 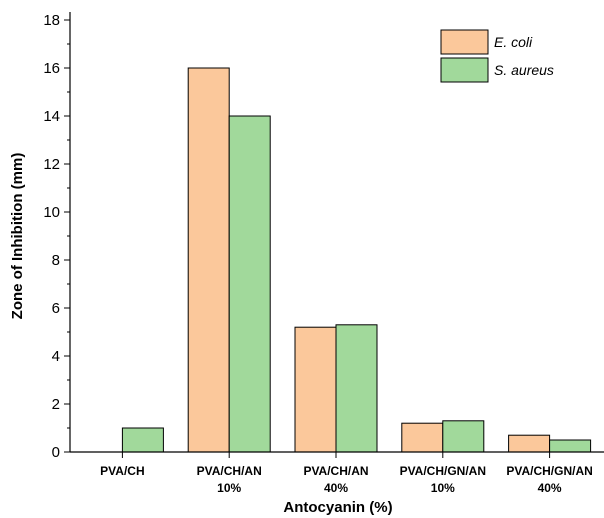 I want to click on legend-swatch-e-coli, so click(x=464, y=42).